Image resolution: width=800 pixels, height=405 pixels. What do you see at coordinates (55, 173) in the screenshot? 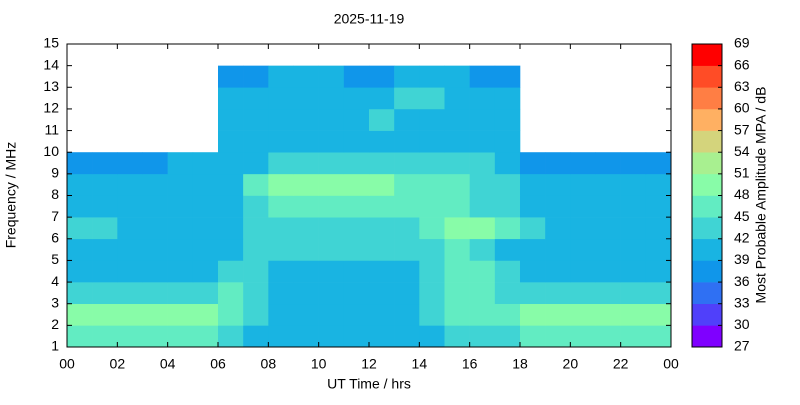
I see `y-tick-label: 9` at bounding box center [55, 173].